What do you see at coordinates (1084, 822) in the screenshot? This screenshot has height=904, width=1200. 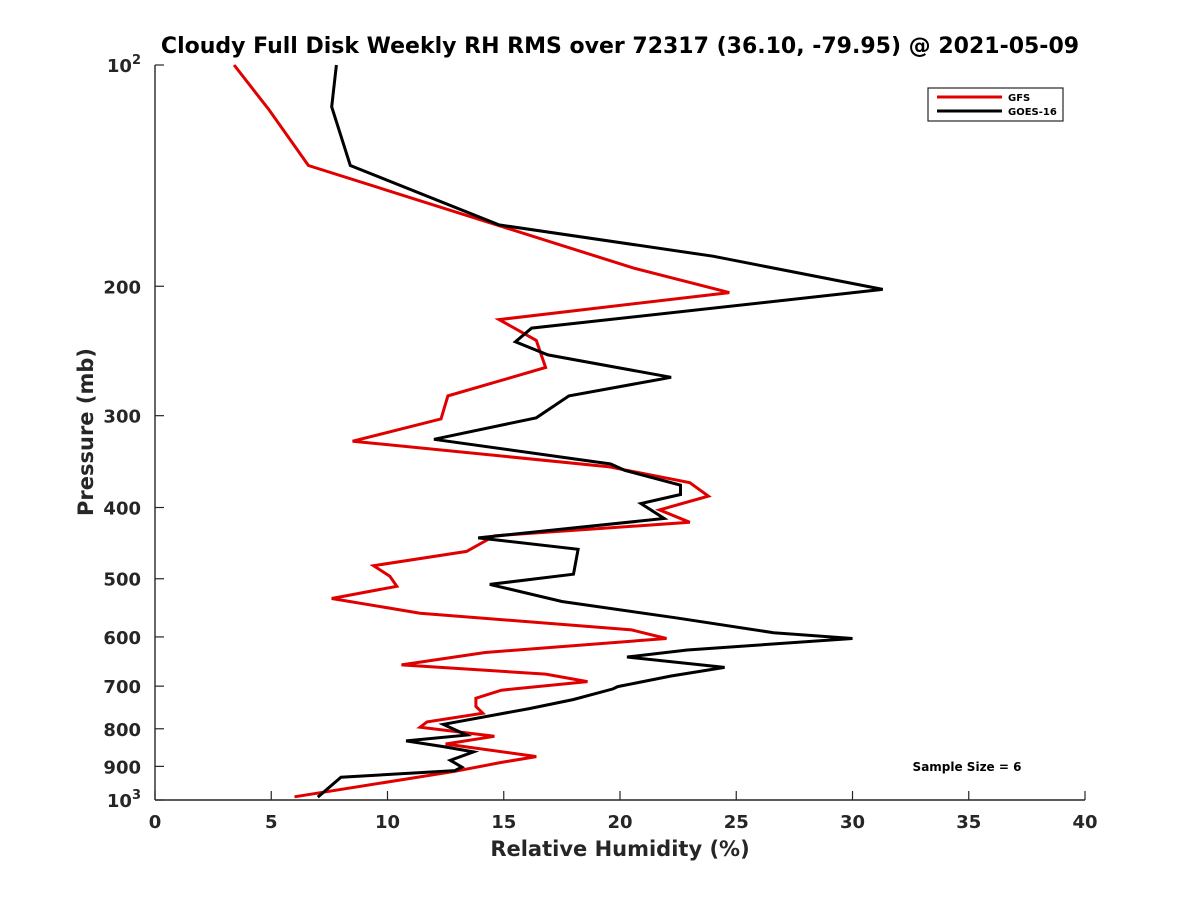 I see `x-tick-label: 40` at bounding box center [1084, 822].